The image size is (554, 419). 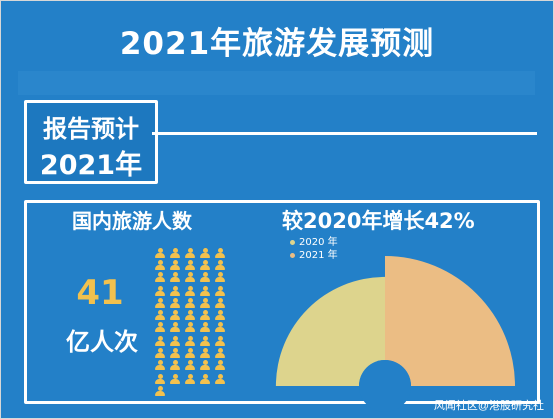 I want to click on watermark-text: 风闻社区@港股研究社, so click(x=488, y=406).